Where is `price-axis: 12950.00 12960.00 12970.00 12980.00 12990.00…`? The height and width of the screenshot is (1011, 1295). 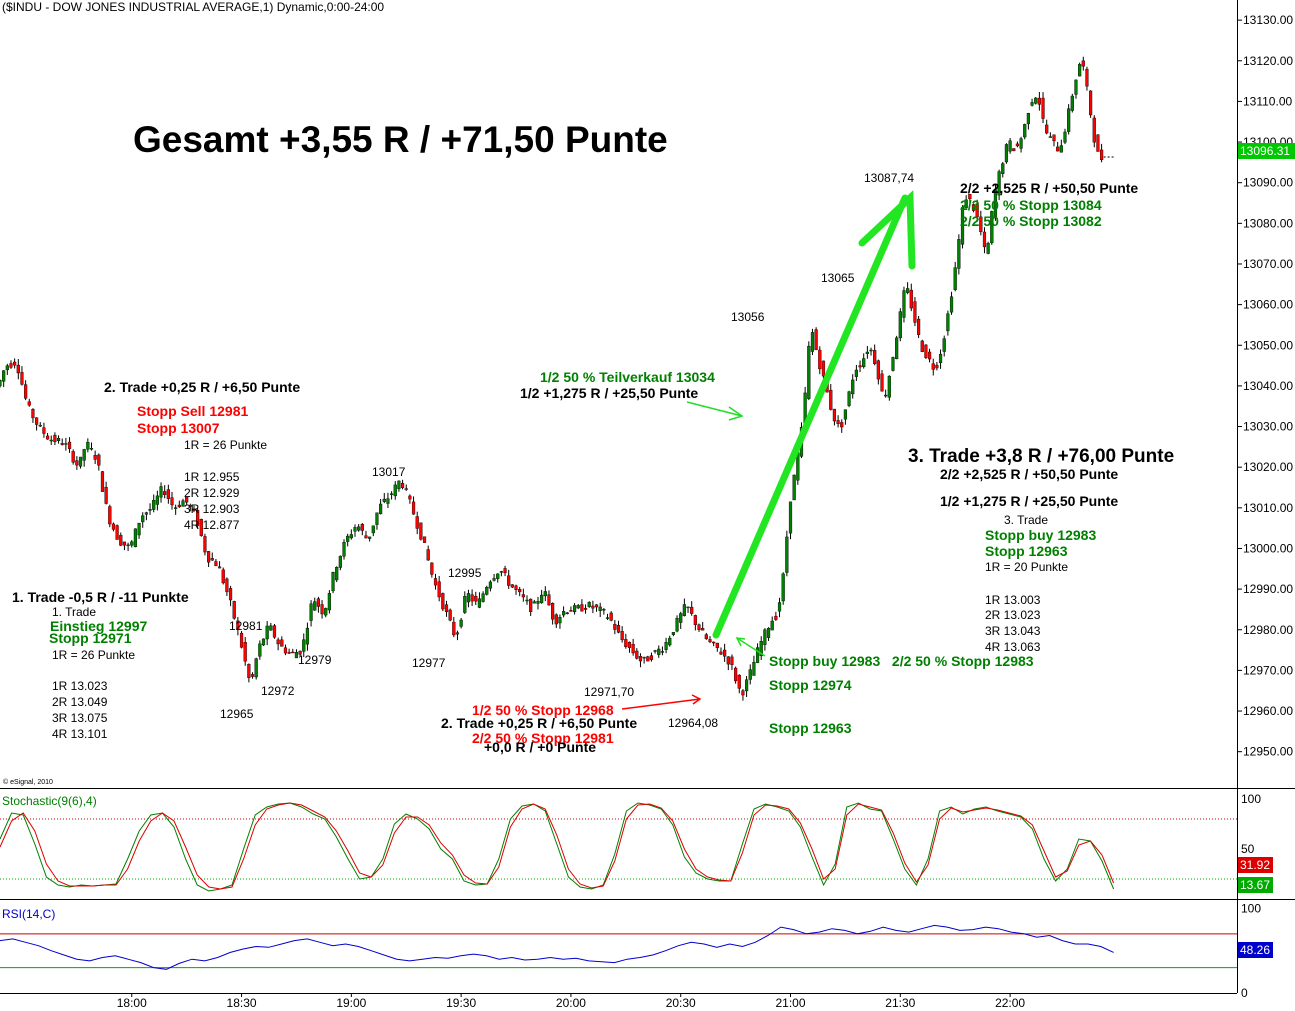
price-axis: 12950.00 12960.00 12970.00 12980.00 12990.00… is located at coordinates (1265, 386).